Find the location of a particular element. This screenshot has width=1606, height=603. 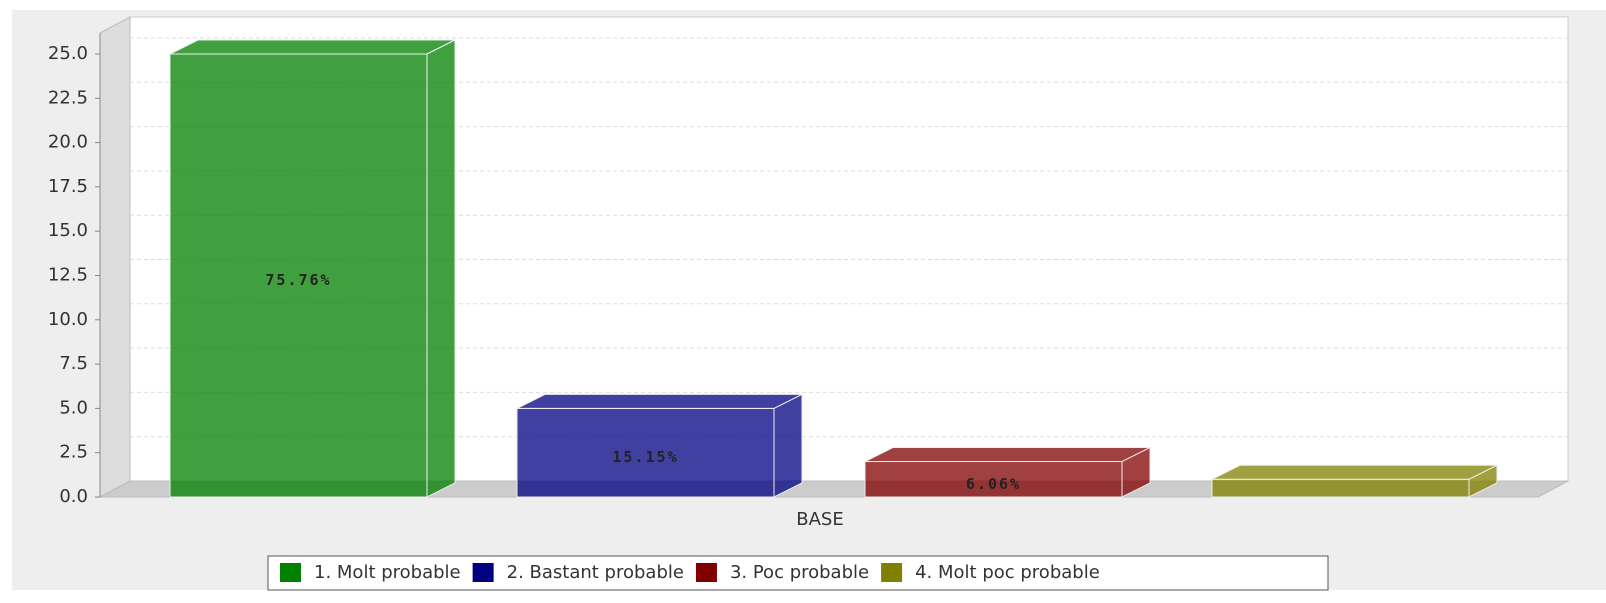

legend-box is located at coordinates (798, 573).